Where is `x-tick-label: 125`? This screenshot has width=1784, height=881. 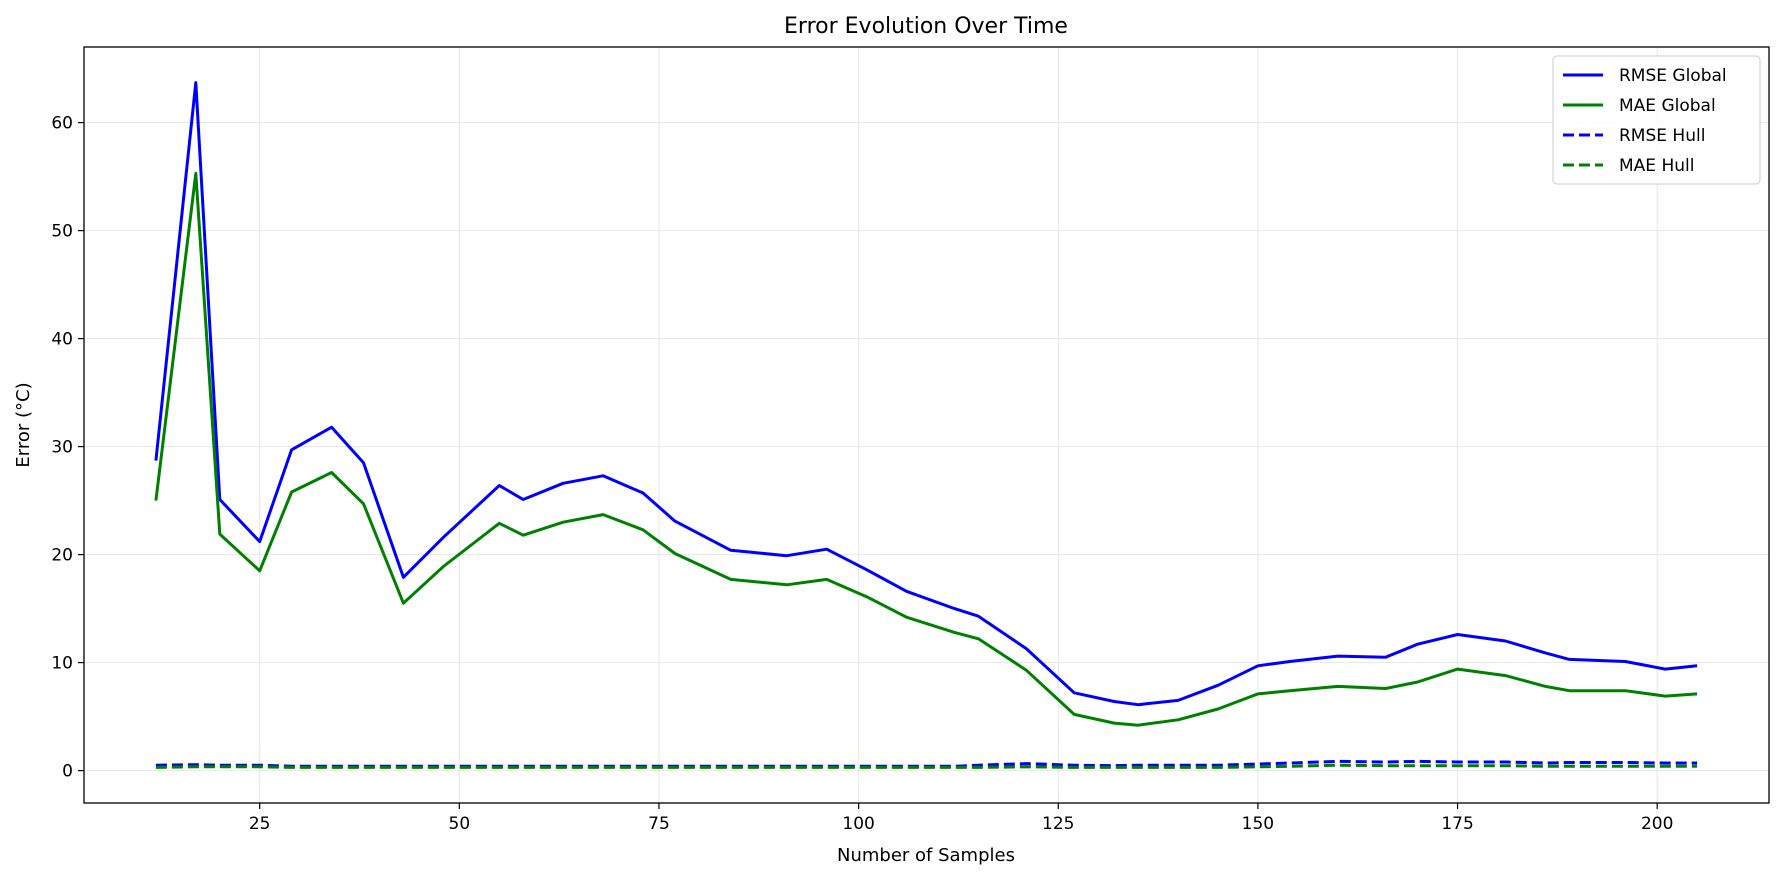 x-tick-label: 125 is located at coordinates (1058, 824).